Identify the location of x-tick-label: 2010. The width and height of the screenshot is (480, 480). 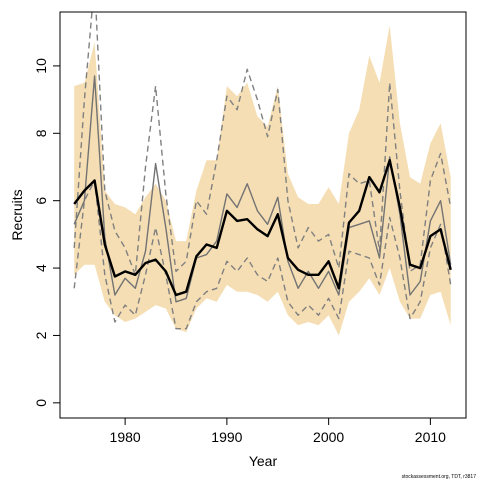
(430, 437).